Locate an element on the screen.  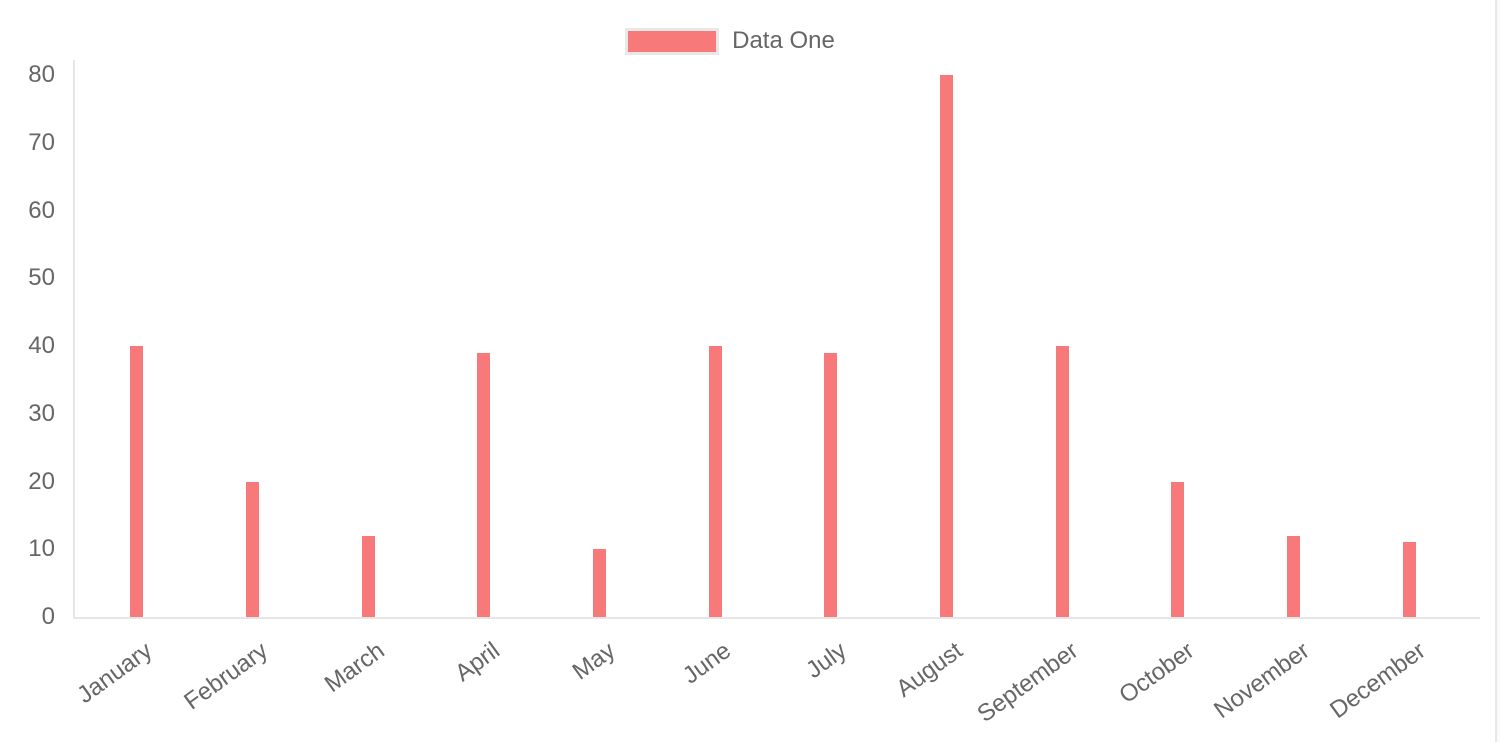
bar-column-september is located at coordinates (1062, 346).